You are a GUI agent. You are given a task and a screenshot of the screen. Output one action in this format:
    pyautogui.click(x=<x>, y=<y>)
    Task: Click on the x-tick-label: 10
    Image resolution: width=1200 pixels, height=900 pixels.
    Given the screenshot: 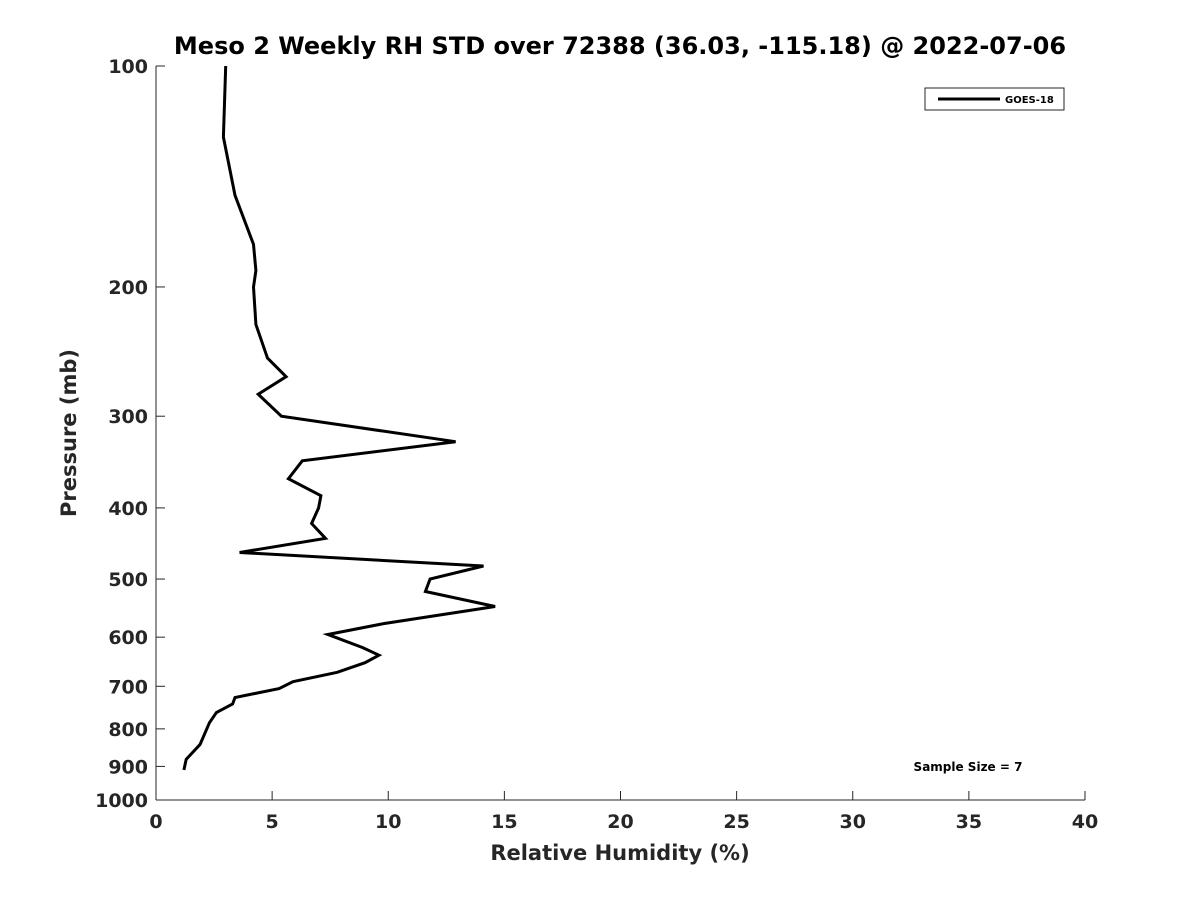 What is the action you would take?
    pyautogui.click(x=388, y=822)
    